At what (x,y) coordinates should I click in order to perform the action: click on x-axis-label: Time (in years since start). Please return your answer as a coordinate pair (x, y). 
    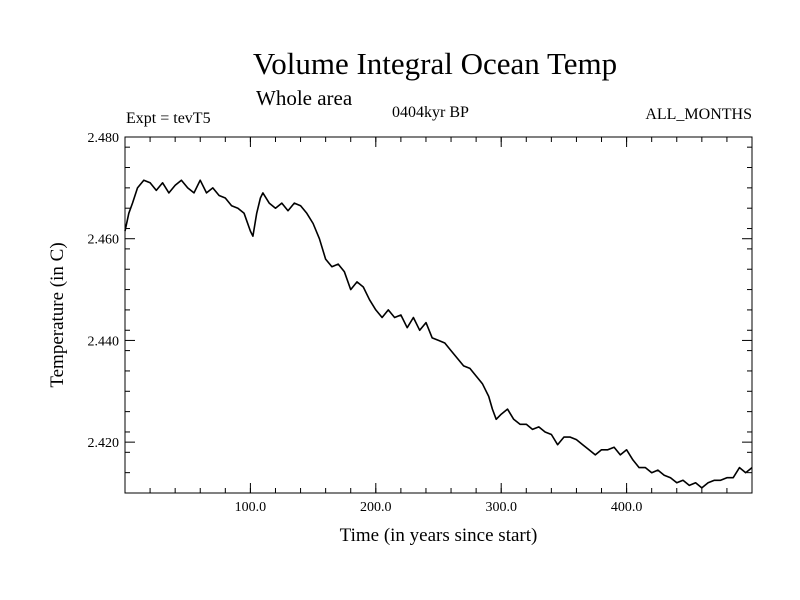
    Looking at the image, I should click on (438, 535).